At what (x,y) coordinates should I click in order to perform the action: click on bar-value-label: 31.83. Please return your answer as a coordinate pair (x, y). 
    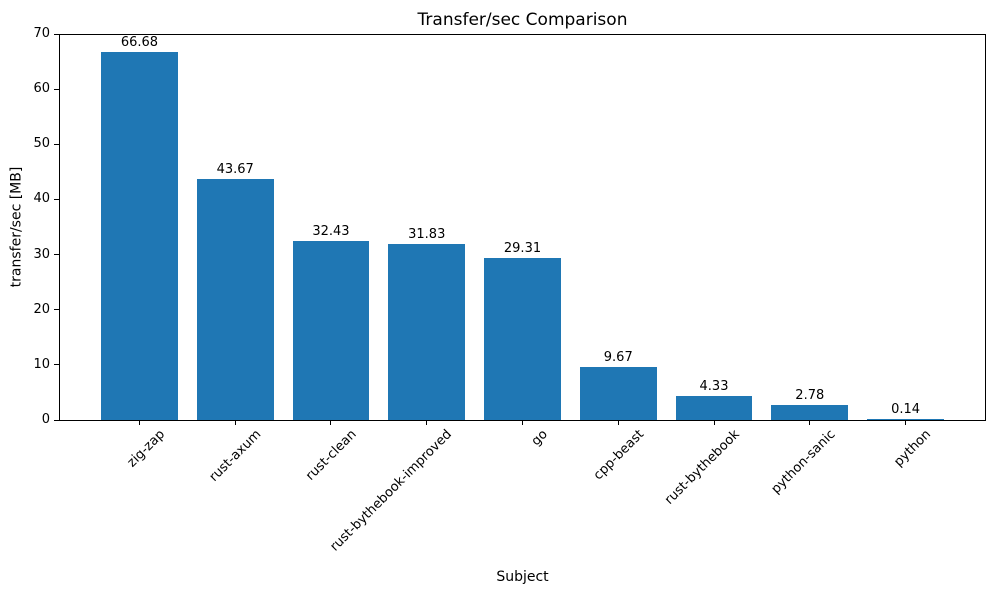
    Looking at the image, I should click on (427, 235).